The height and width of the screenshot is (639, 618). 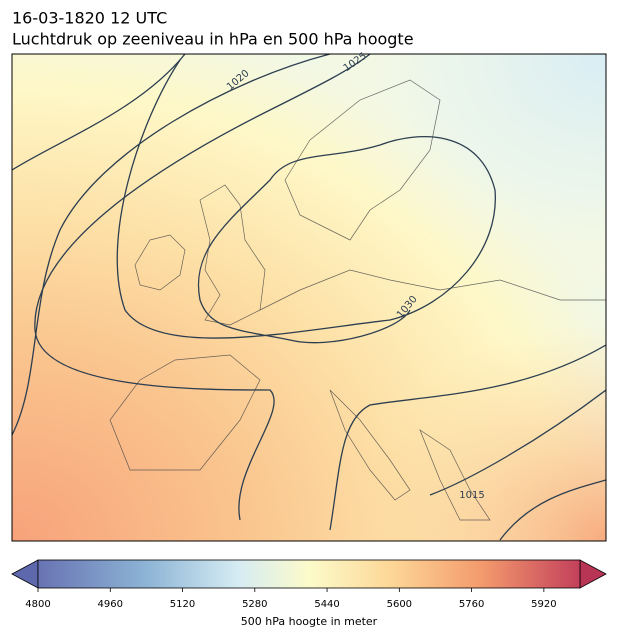 I want to click on colorbar-tick-label: 5600, so click(x=399, y=604).